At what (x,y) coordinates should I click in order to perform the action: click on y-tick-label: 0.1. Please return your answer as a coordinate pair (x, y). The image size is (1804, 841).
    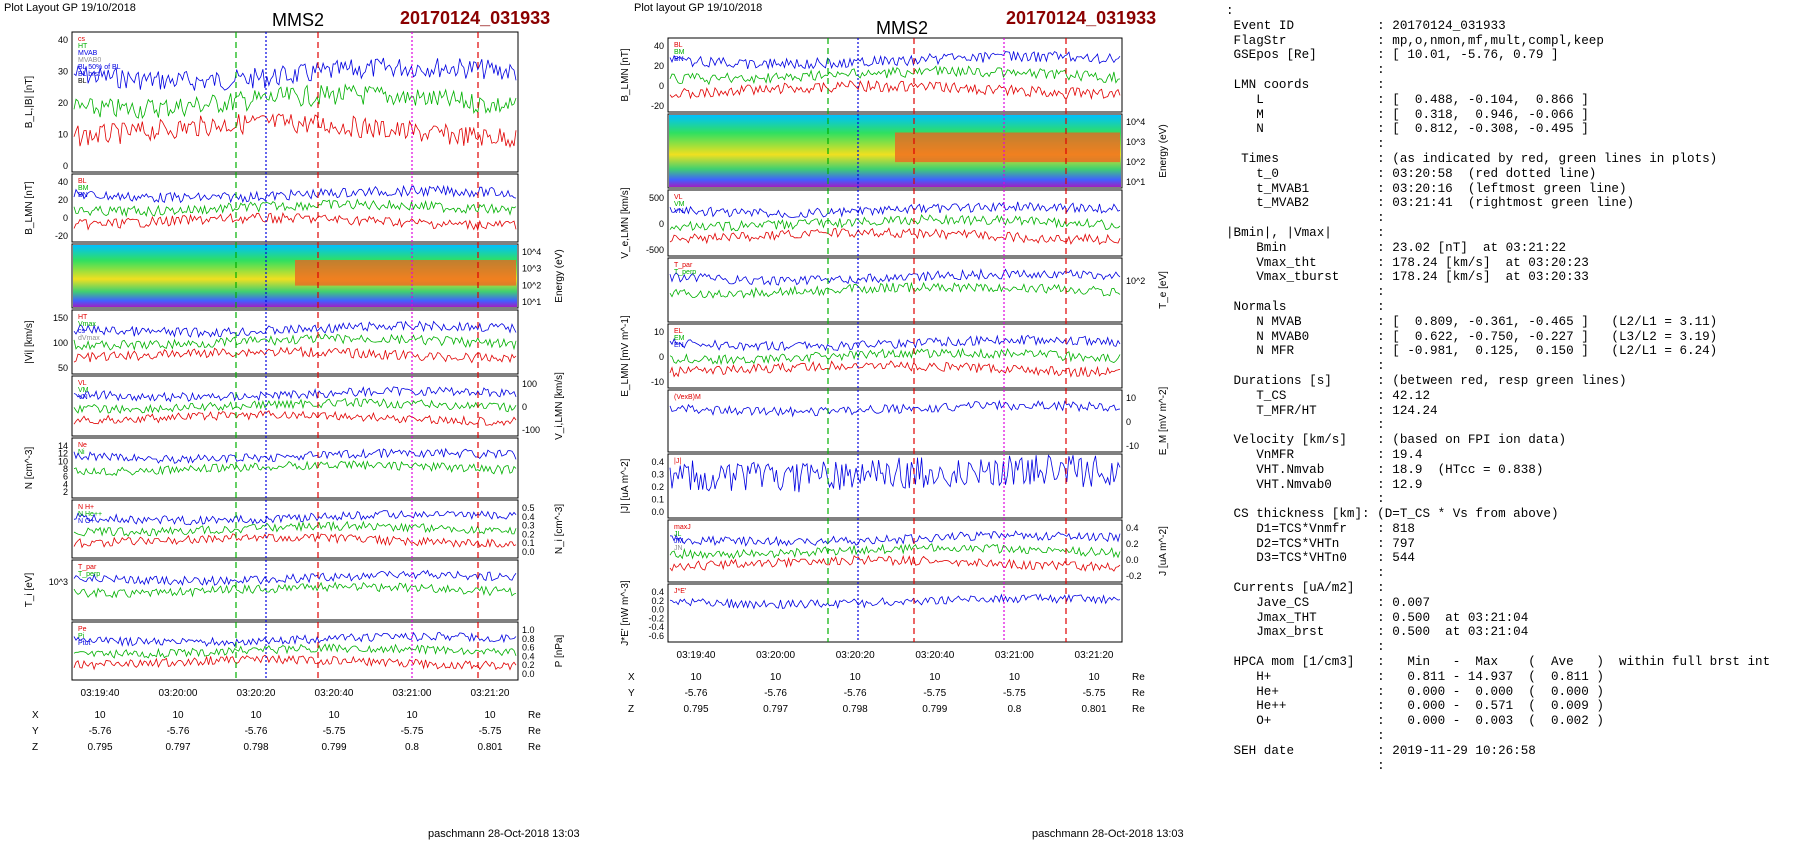
    Looking at the image, I should click on (657, 500).